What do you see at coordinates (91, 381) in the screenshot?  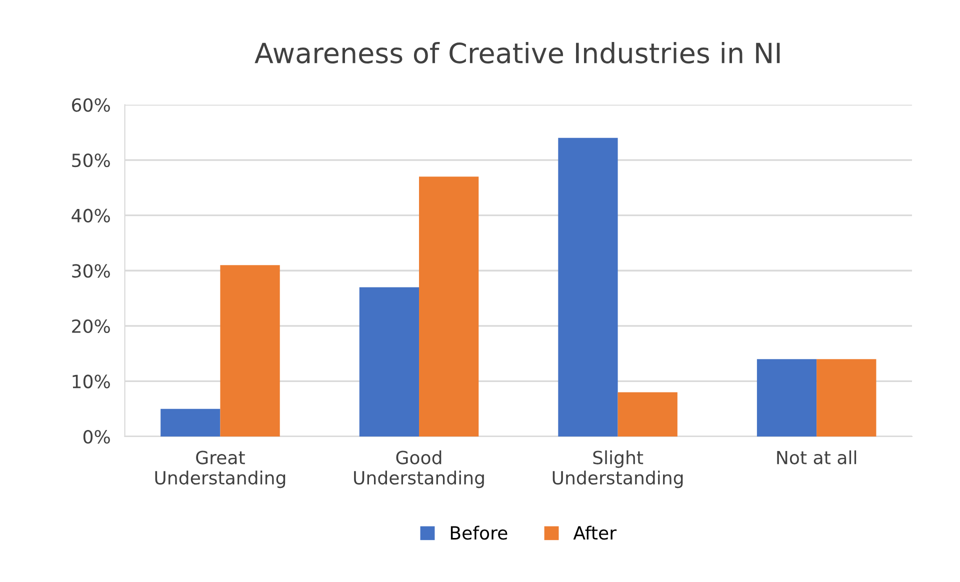 I see `y-tick-label: 10%` at bounding box center [91, 381].